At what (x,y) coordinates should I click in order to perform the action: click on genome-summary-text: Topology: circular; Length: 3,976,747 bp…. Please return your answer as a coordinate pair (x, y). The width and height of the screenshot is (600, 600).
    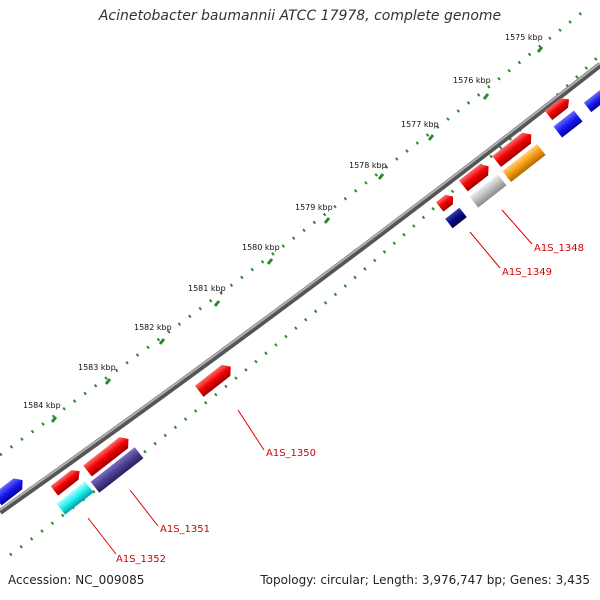
    Looking at the image, I should click on (425, 580).